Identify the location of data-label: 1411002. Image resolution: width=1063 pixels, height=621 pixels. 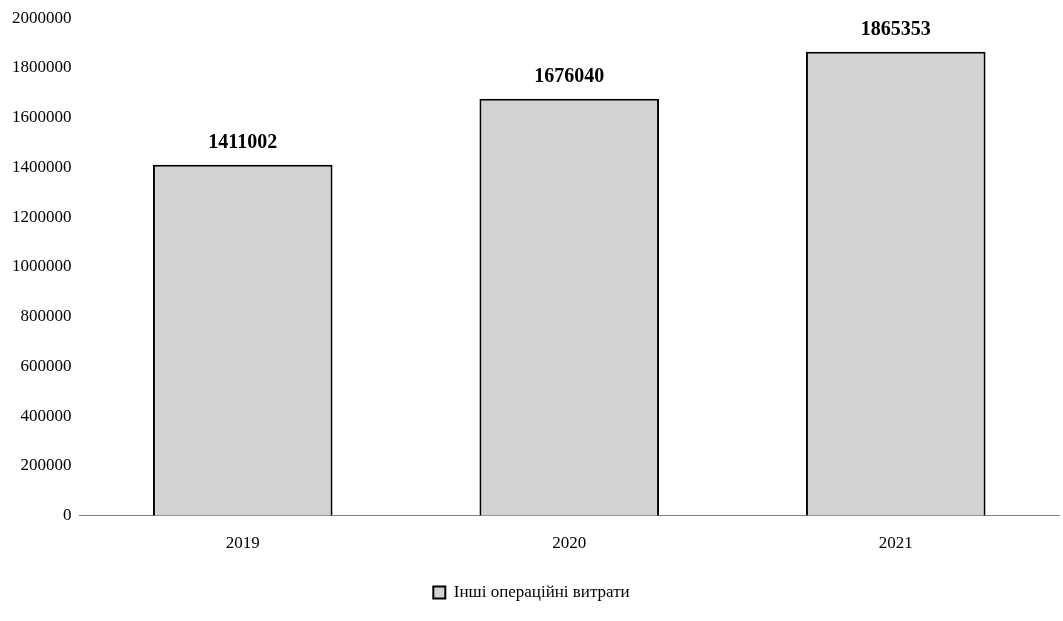
(243, 140).